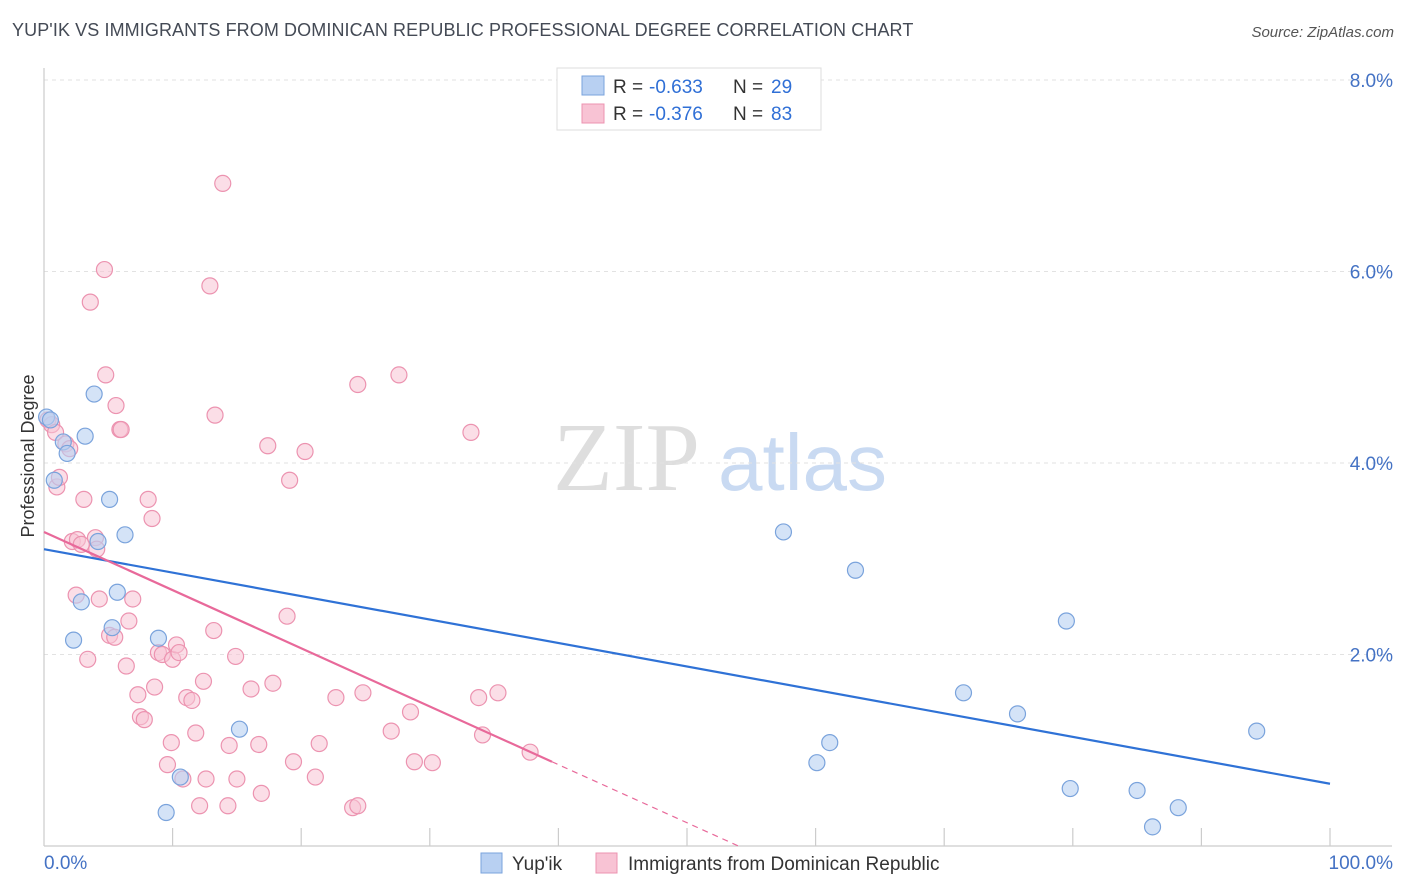  Describe the element at coordinates (784, 864) in the screenshot. I see `bottom-legend-label-dominican: Immigrants from Dominican Republic` at that location.